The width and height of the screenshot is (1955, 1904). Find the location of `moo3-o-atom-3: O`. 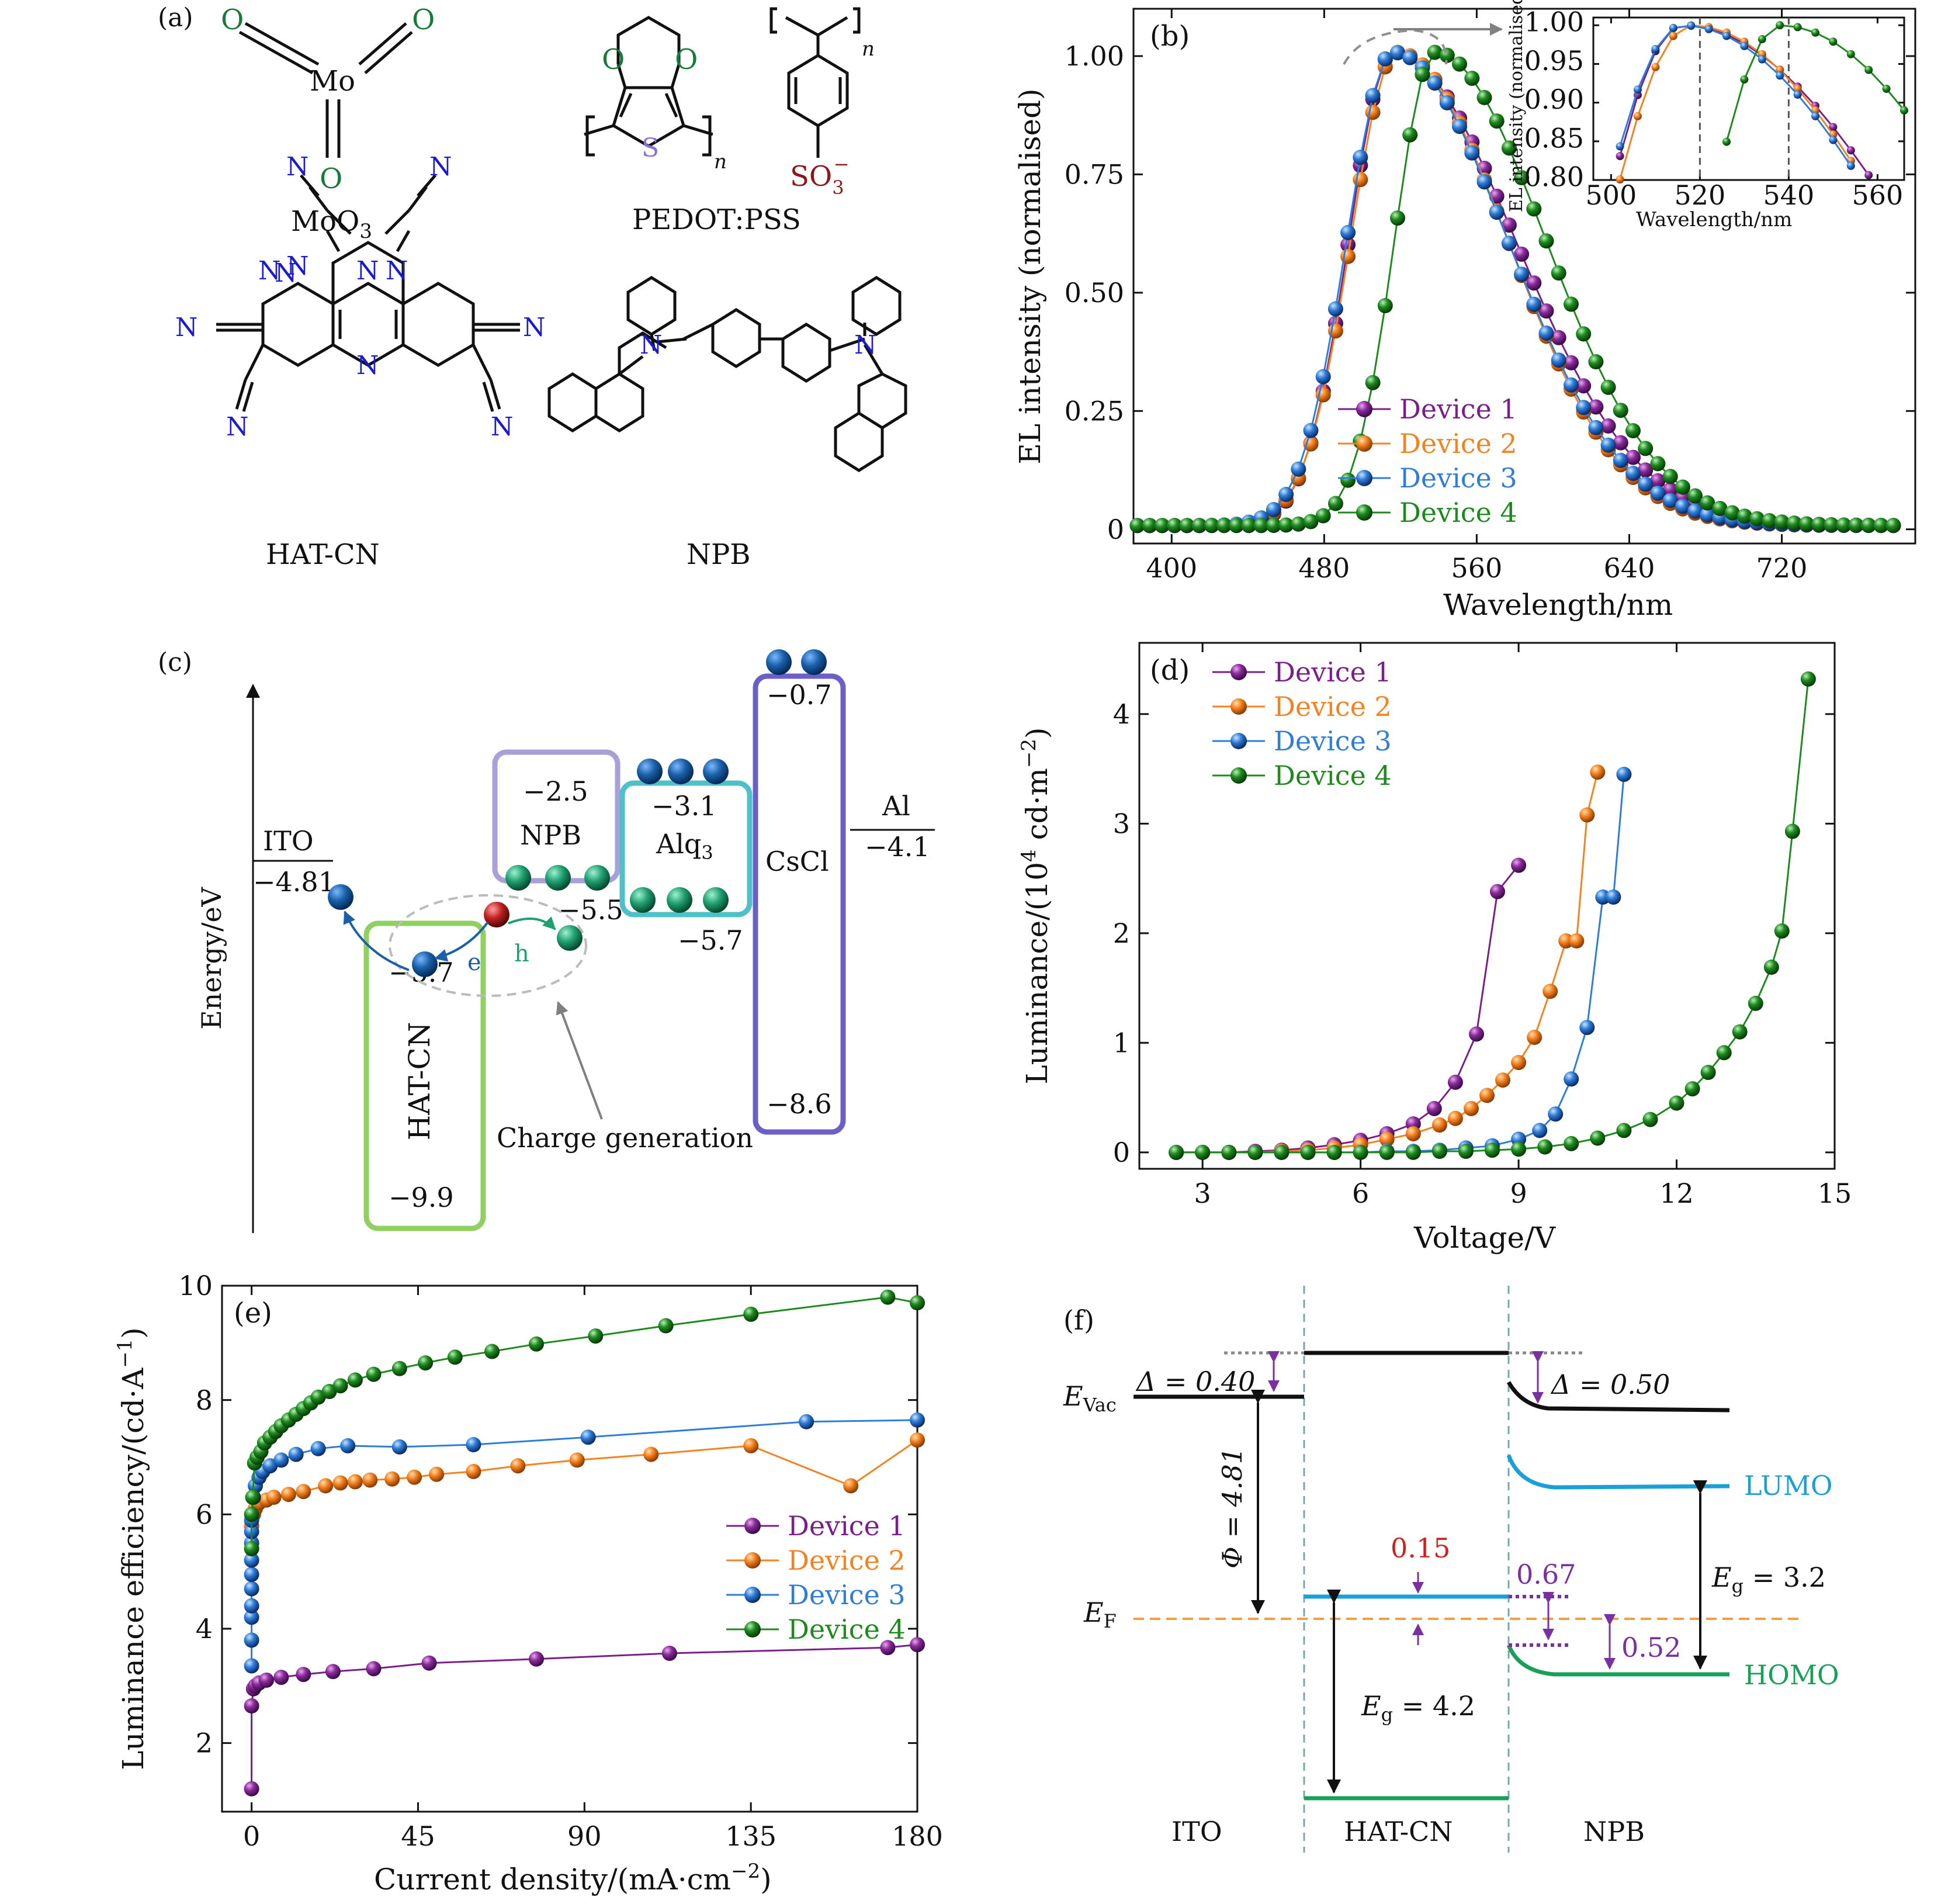

moo3-o-atom-3: O is located at coordinates (331, 178).